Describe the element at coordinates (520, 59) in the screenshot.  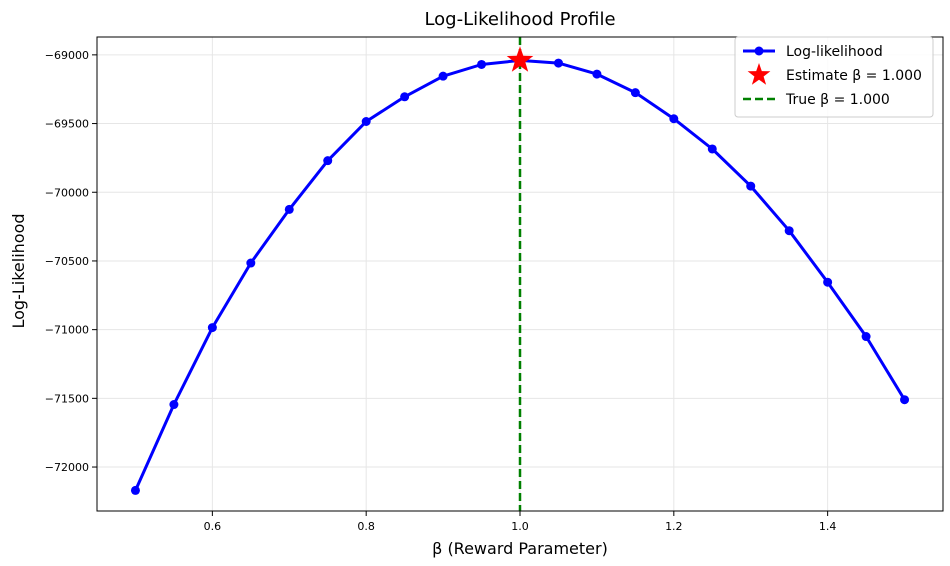
I see `estimate-star` at that location.